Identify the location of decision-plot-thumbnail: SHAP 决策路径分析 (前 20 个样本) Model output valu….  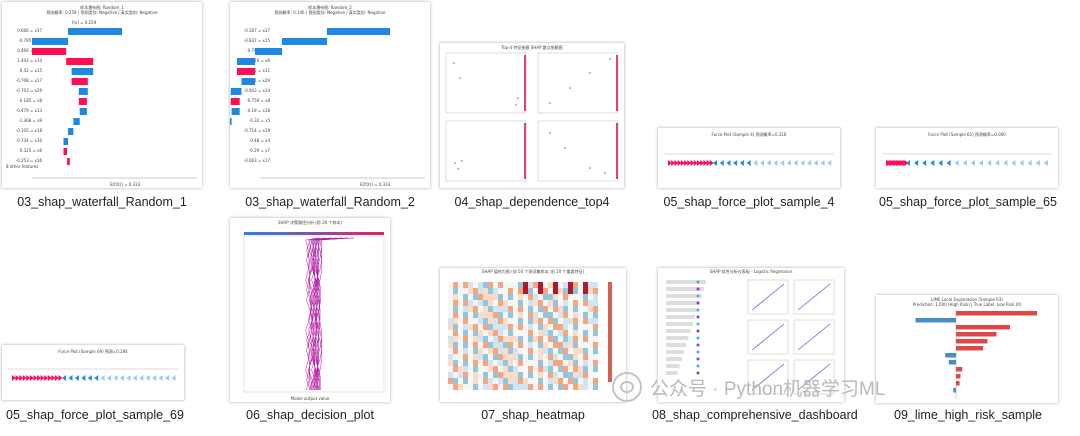
(310, 310).